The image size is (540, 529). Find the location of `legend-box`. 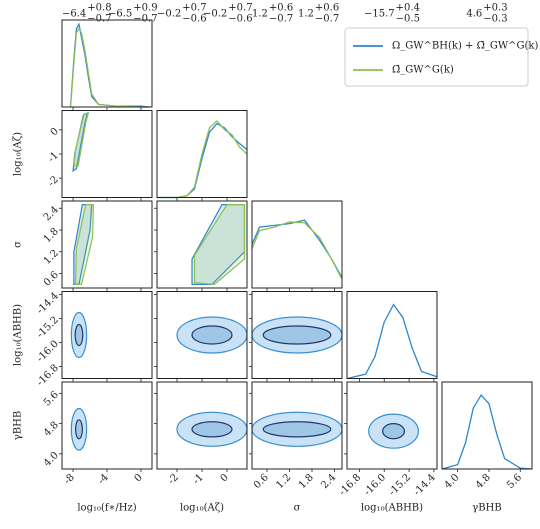

legend-box is located at coordinates (436, 57).